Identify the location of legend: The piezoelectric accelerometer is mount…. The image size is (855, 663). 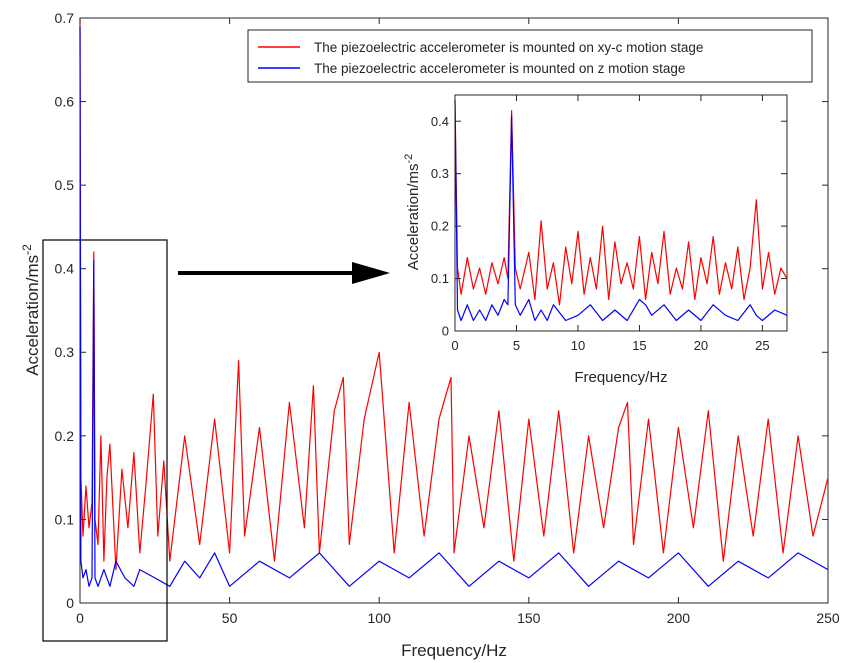
(530, 56).